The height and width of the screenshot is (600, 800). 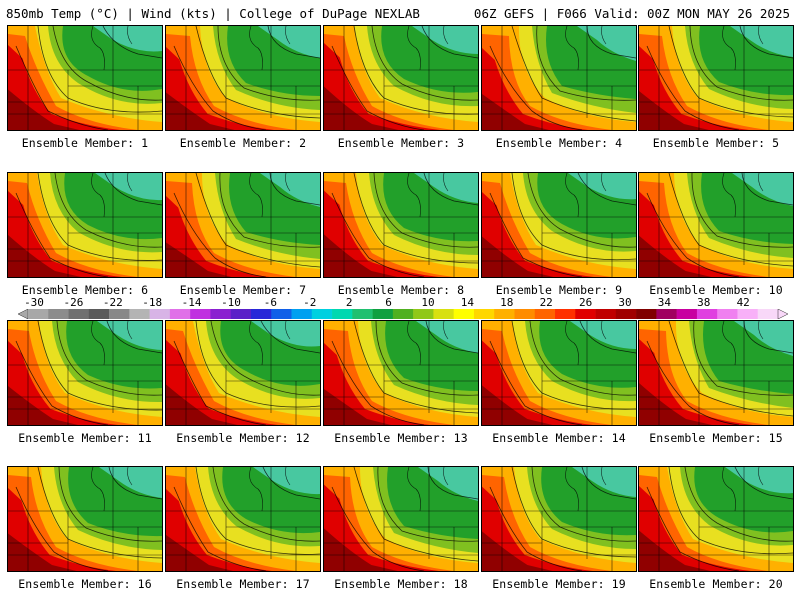 I want to click on colorbar-tick-label: -18, so click(x=152, y=302).